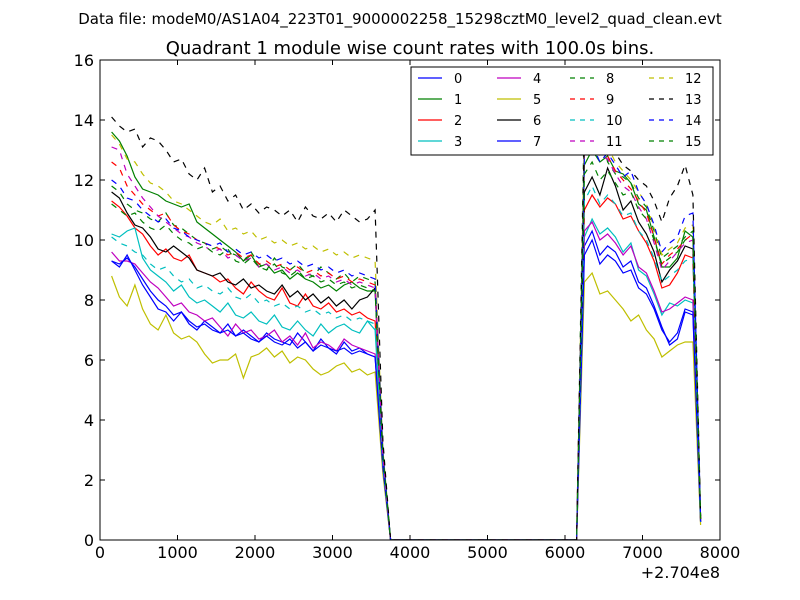 Image resolution: width=800 pixels, height=600 pixels. Describe the element at coordinates (487, 552) in the screenshot. I see `x-tick-label-5: 5000` at that location.